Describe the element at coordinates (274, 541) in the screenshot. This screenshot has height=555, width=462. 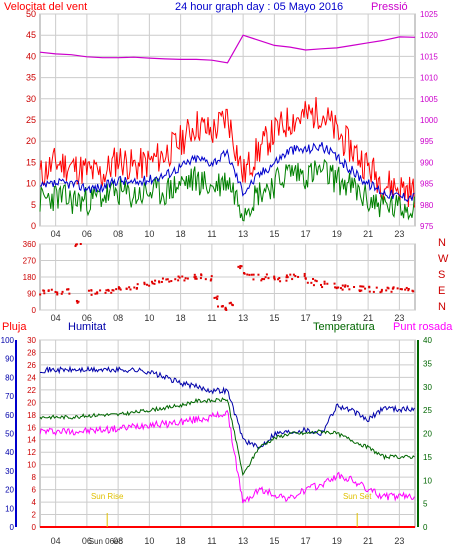
I see `time-tick-label: 15` at that location.